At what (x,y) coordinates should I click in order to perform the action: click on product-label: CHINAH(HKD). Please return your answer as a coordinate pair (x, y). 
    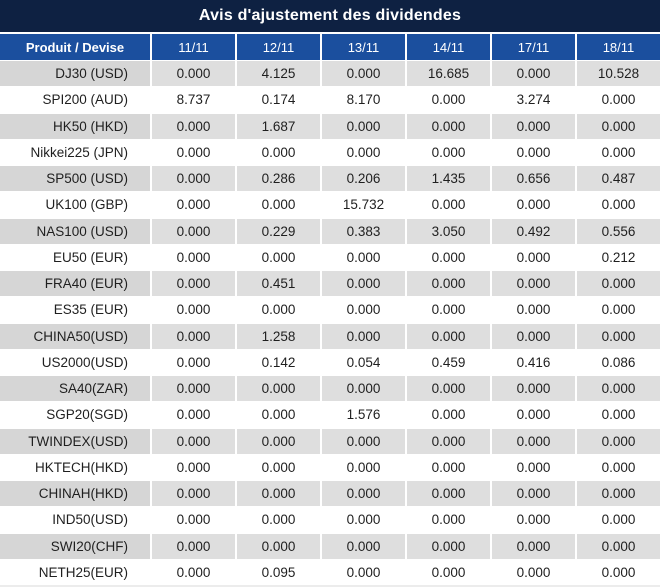
    Looking at the image, I should click on (75, 494).